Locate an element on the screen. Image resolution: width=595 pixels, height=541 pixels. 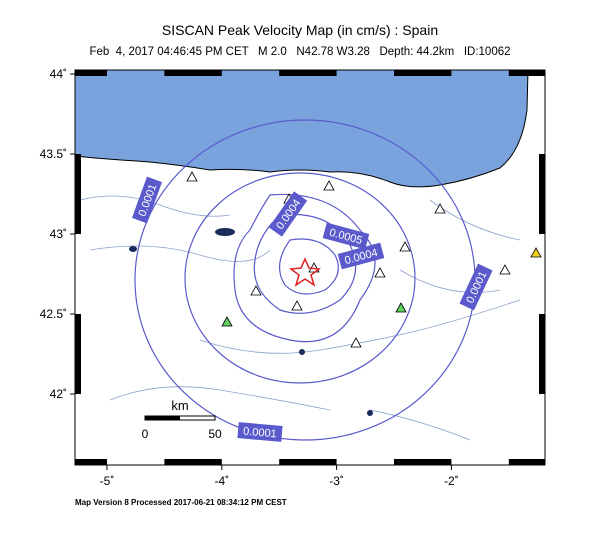
scale-bar: km 0 50 is located at coordinates (182, 419).